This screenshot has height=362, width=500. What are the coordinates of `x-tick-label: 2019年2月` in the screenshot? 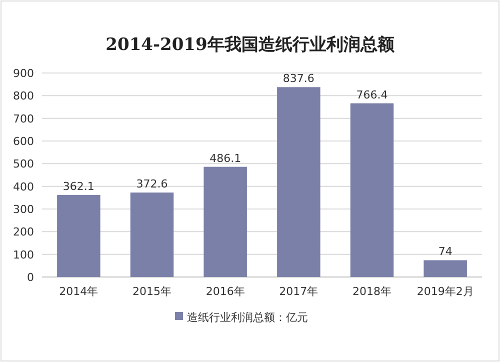 It's located at (445, 291).